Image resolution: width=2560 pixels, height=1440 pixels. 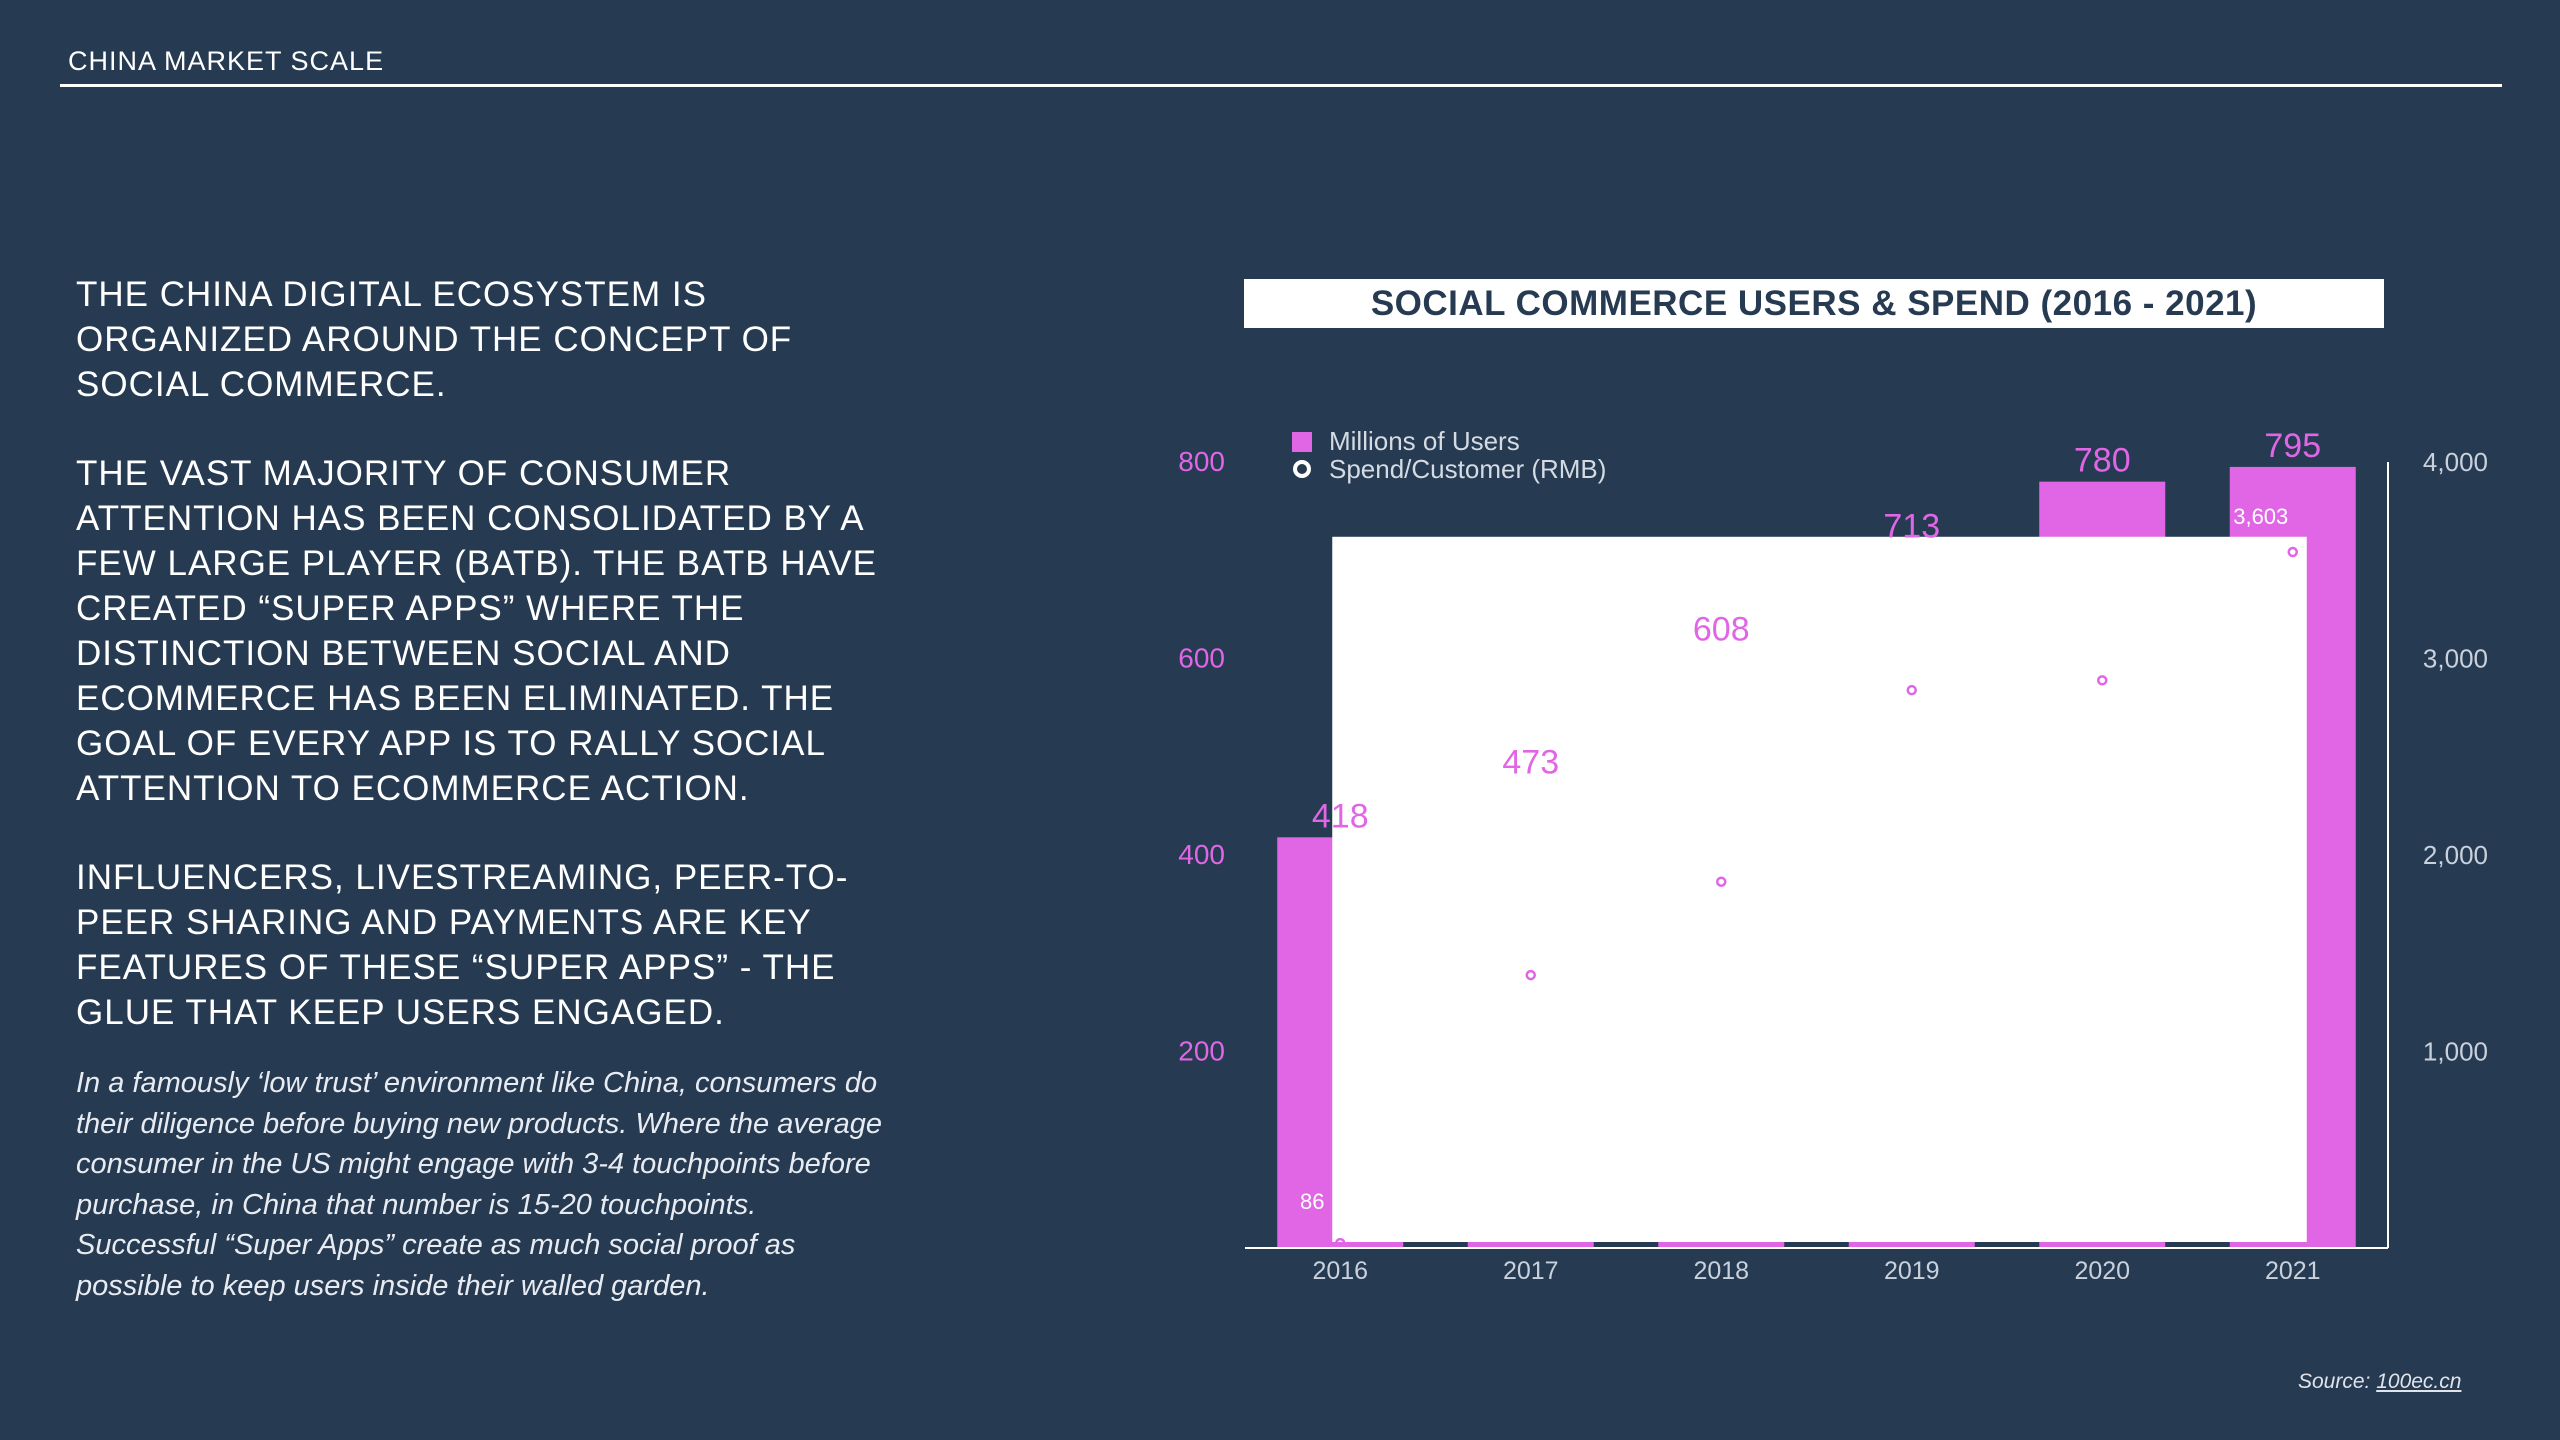 What do you see at coordinates (2455, 462) in the screenshot?
I see `right-axis-tick-4,000: 4,000` at bounding box center [2455, 462].